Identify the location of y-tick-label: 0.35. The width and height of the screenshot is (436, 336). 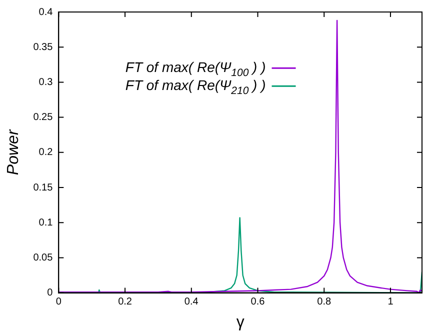
(43, 47).